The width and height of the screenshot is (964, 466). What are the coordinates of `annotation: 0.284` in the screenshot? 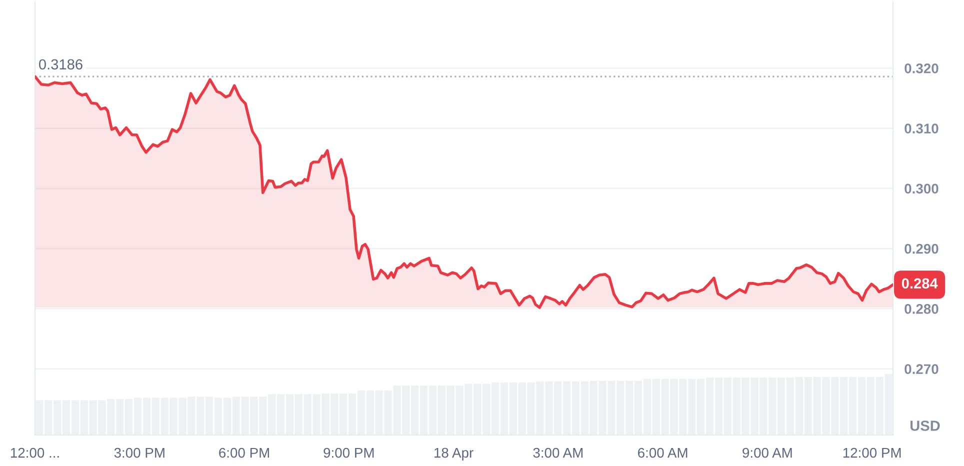 It's located at (920, 283).